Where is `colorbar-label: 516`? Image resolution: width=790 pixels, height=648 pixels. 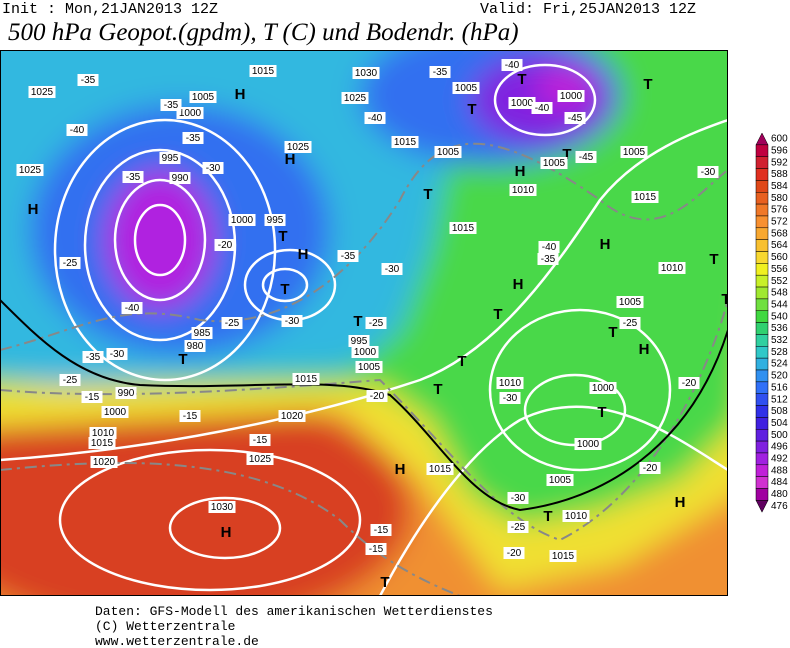 colorbar-label: 516 is located at coordinates (779, 387).